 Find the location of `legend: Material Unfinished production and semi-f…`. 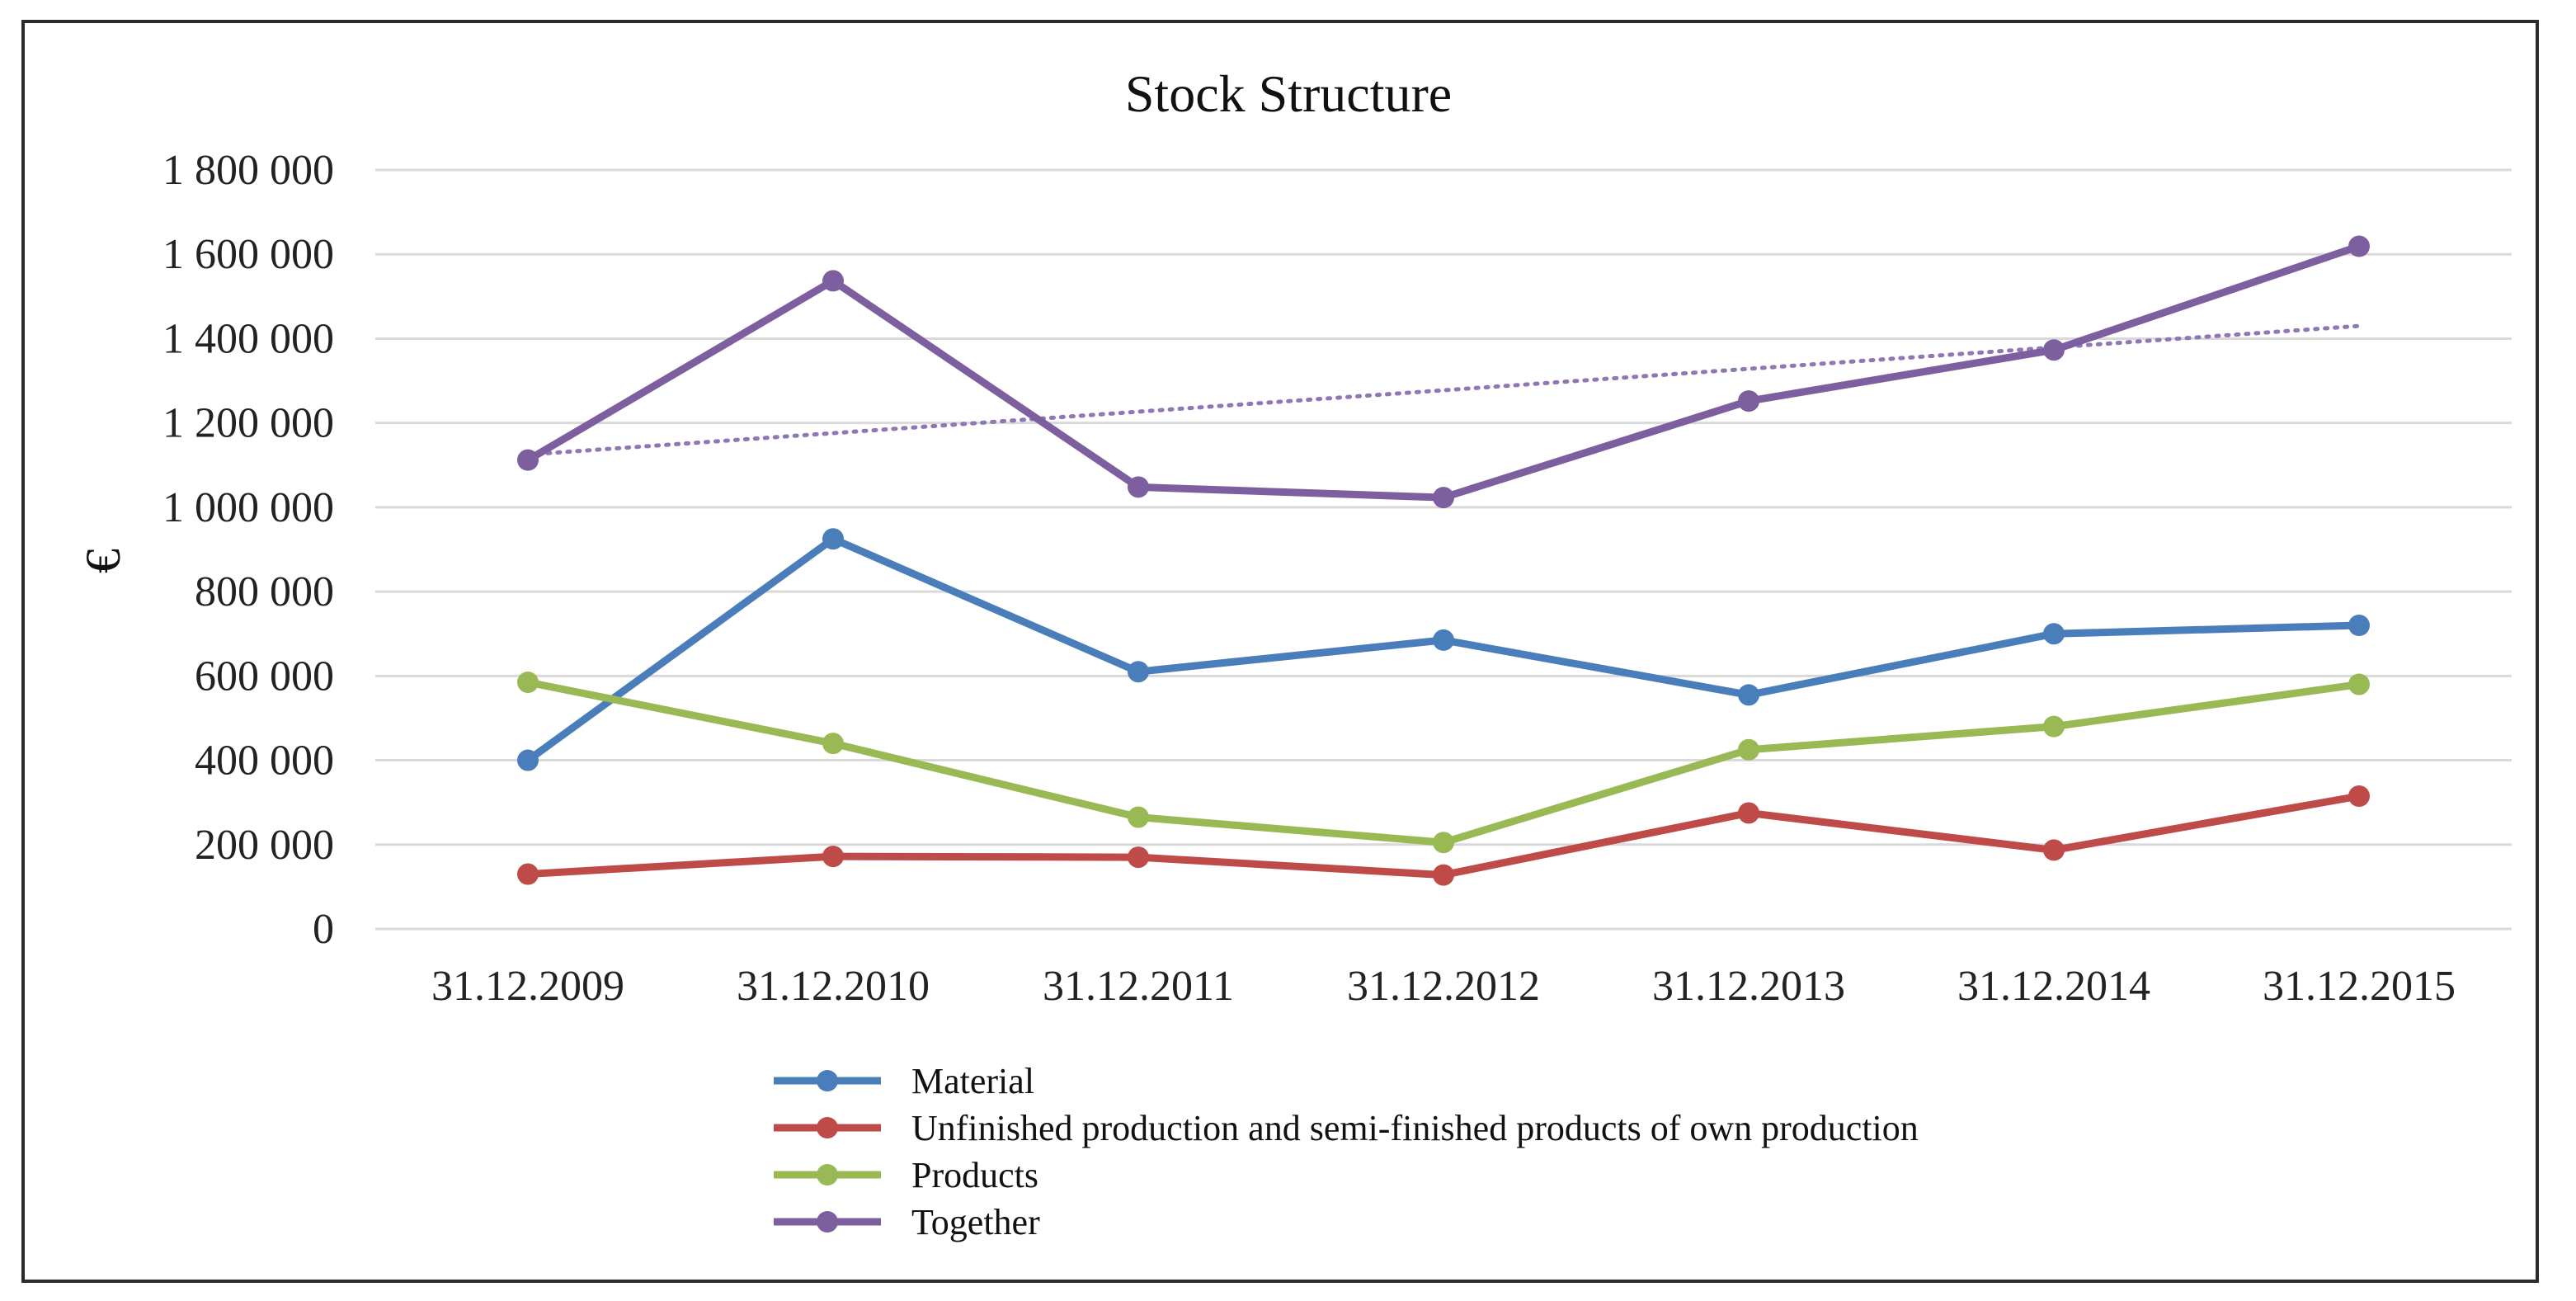

legend: Material Unfinished production and semi-f… is located at coordinates (1346, 1151).